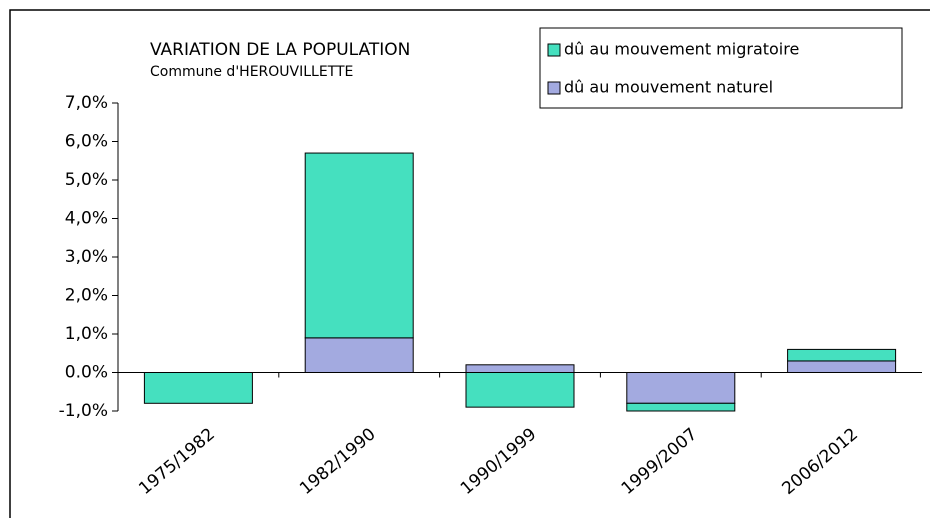  Describe the element at coordinates (251, 72) in the screenshot. I see `chart-subtitle: Commune d'HEROUVILLETTE` at that location.